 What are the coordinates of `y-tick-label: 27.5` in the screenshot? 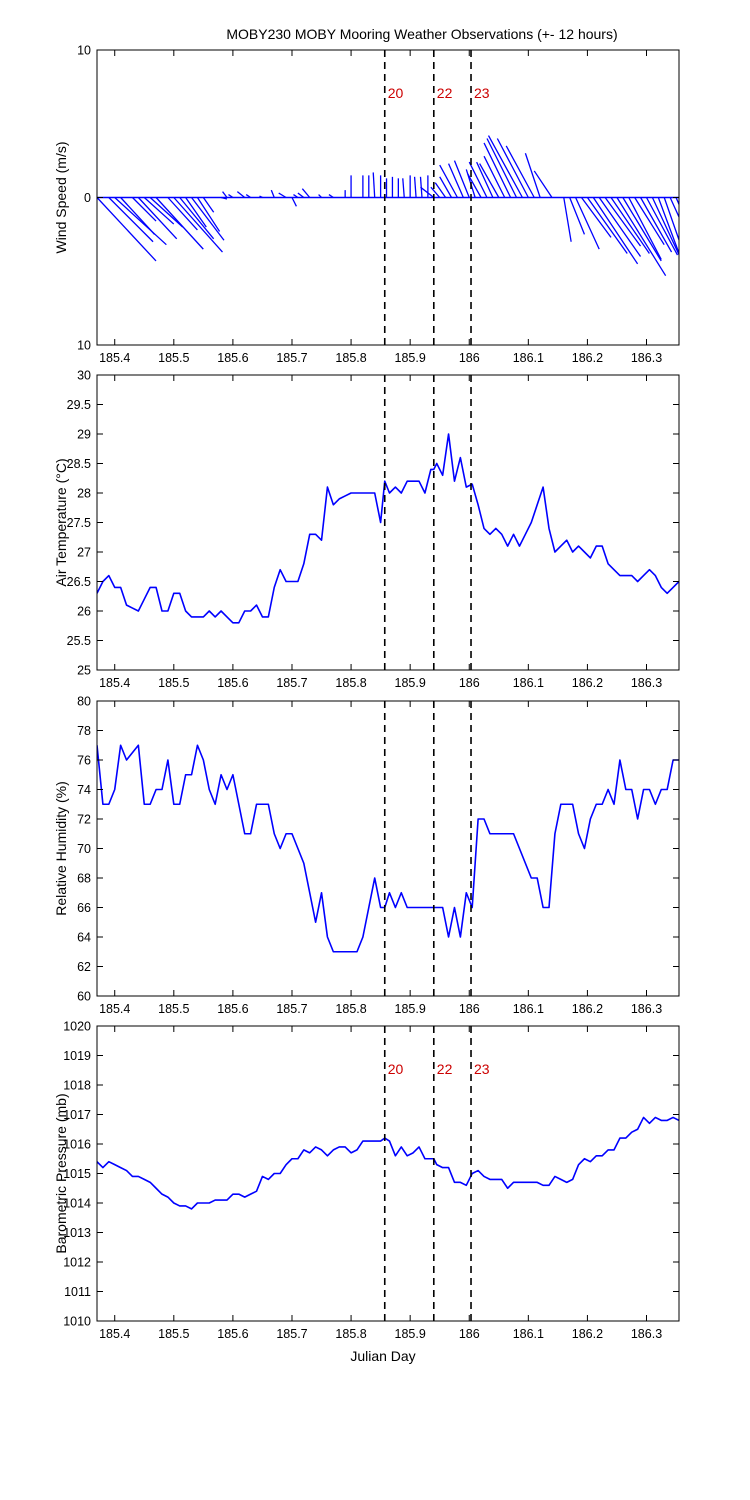 It's located at (79, 523).